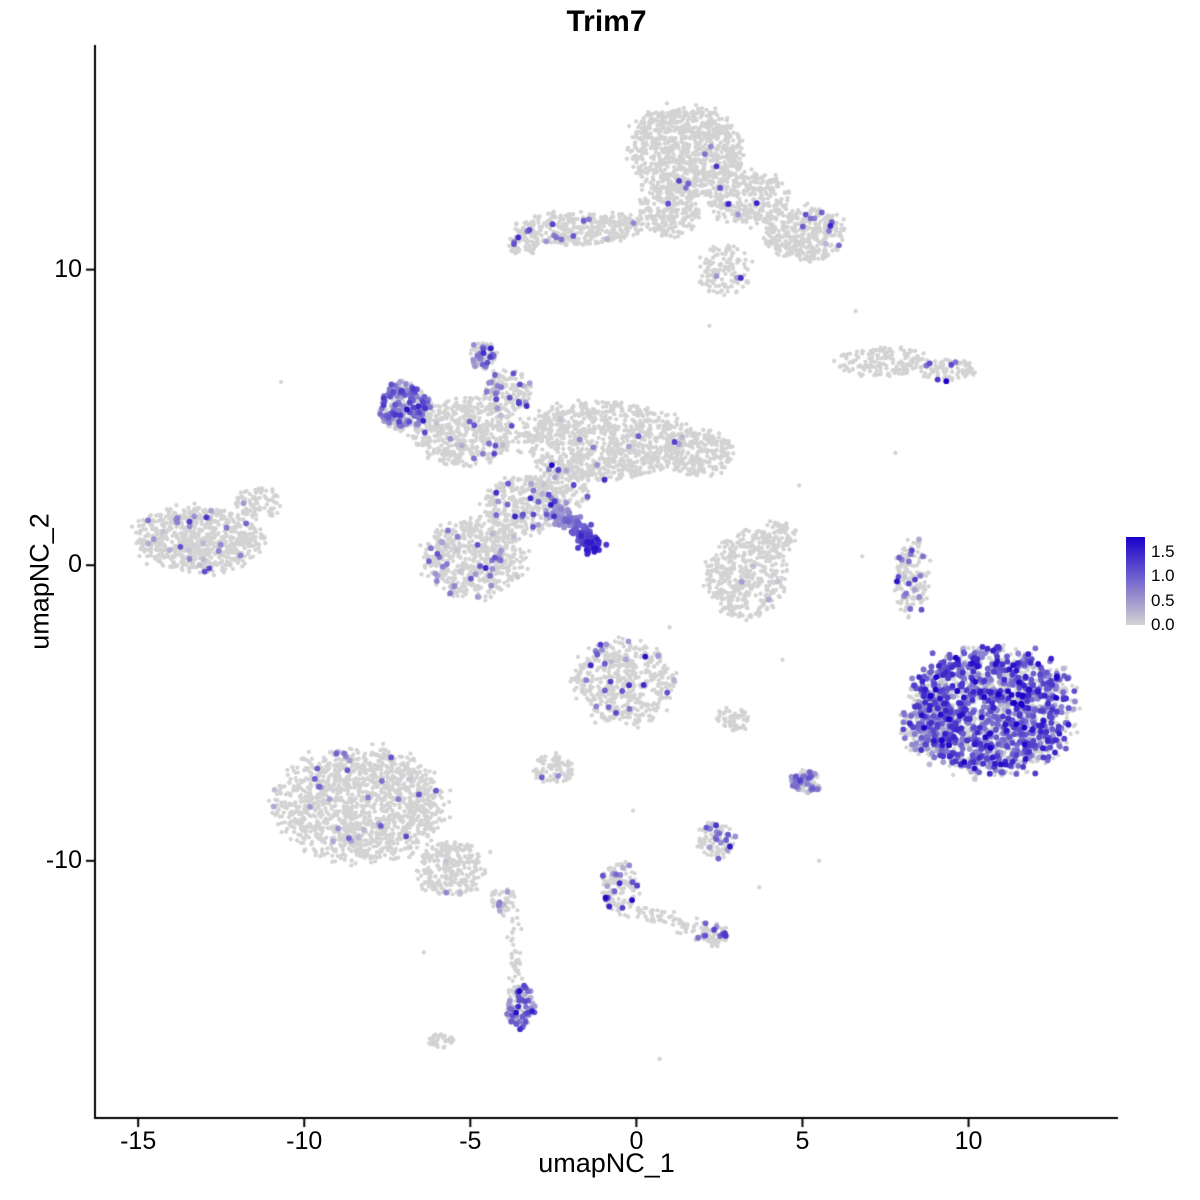 Image resolution: width=1200 pixels, height=1200 pixels. I want to click on colorbar-tick-label: 1.5, so click(1163, 551).